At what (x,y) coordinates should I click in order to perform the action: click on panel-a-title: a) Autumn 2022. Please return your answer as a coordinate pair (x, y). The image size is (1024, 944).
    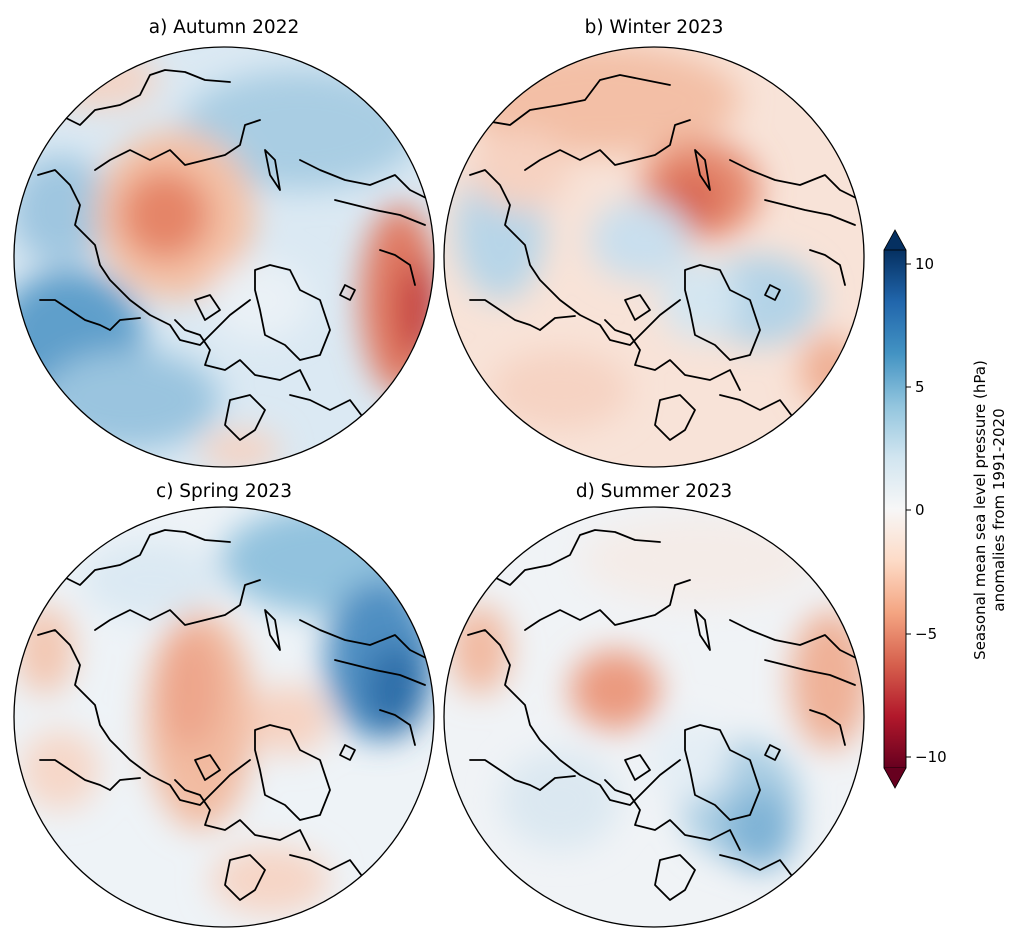
    Looking at the image, I should click on (224, 27).